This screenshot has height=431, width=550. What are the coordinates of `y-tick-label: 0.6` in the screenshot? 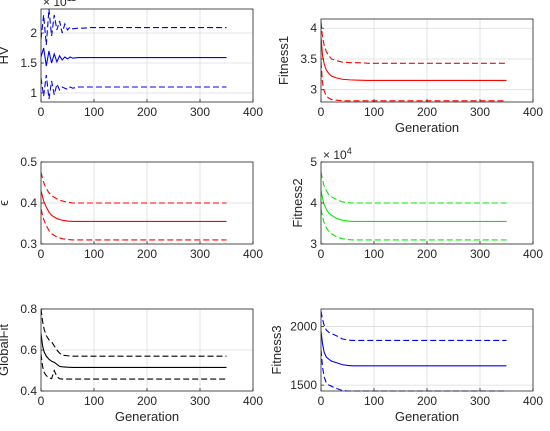 It's located at (28, 350).